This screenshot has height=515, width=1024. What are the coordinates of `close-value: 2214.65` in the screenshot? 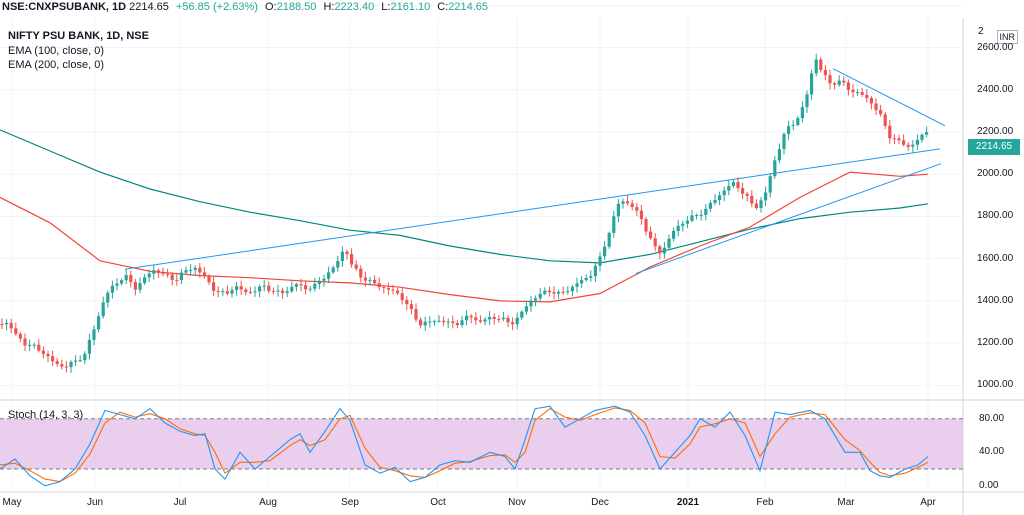 It's located at (468, 7).